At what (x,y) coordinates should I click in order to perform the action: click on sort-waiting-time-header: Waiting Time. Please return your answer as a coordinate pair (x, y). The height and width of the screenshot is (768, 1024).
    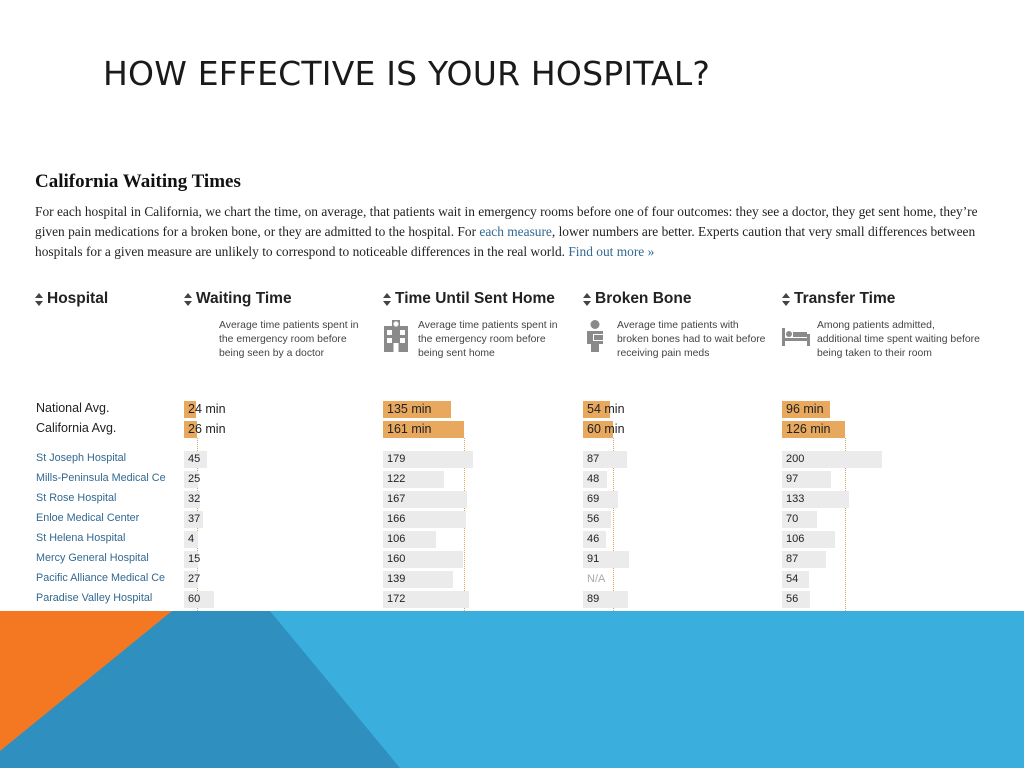
    Looking at the image, I should click on (238, 299).